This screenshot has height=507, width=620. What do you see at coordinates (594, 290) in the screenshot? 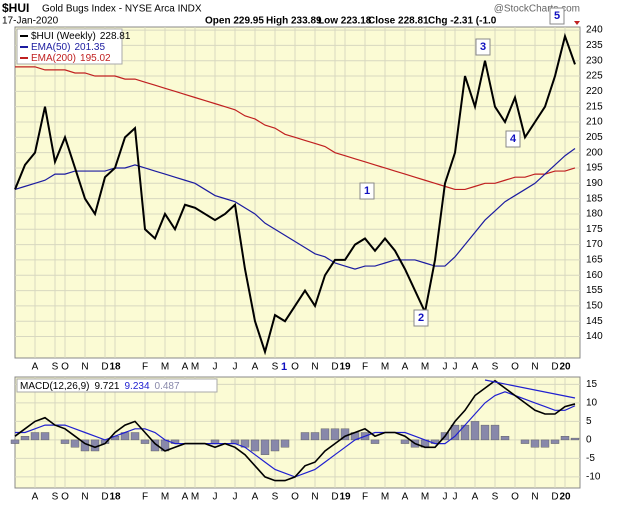
I see `y-tick-label: 155` at bounding box center [594, 290].